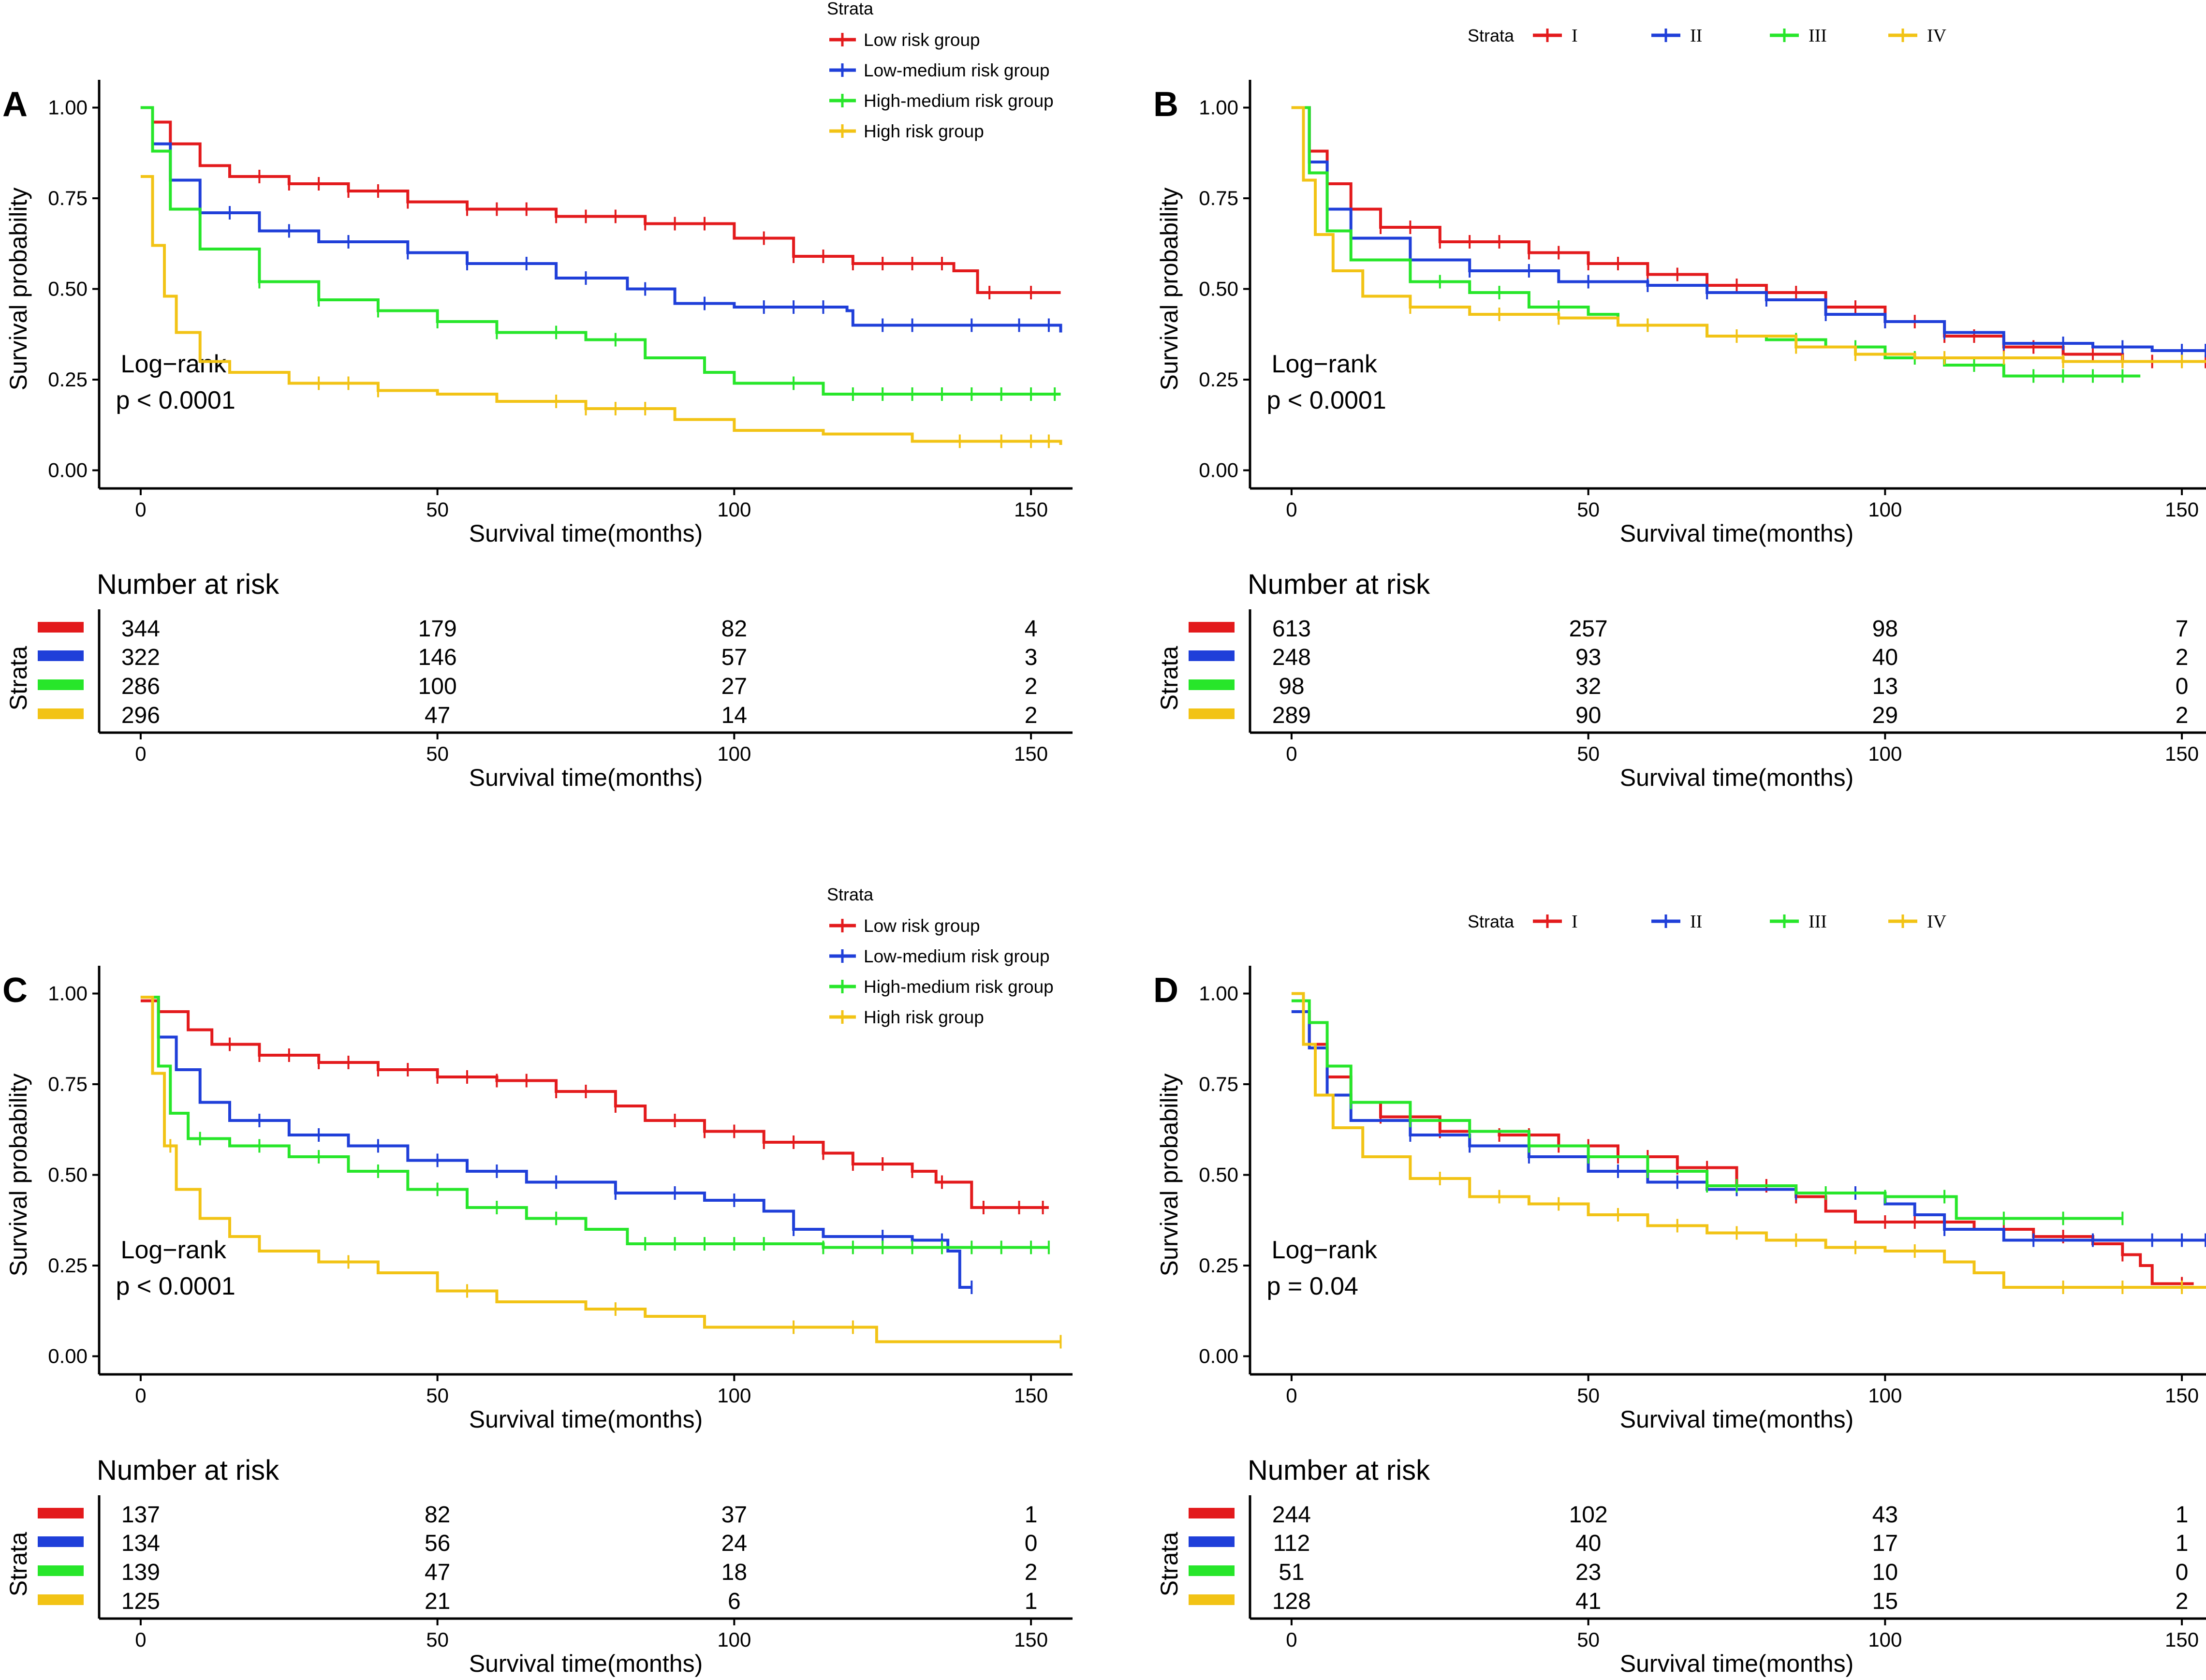  Describe the element at coordinates (1031, 629) in the screenshot. I see `risk-count: 4` at that location.